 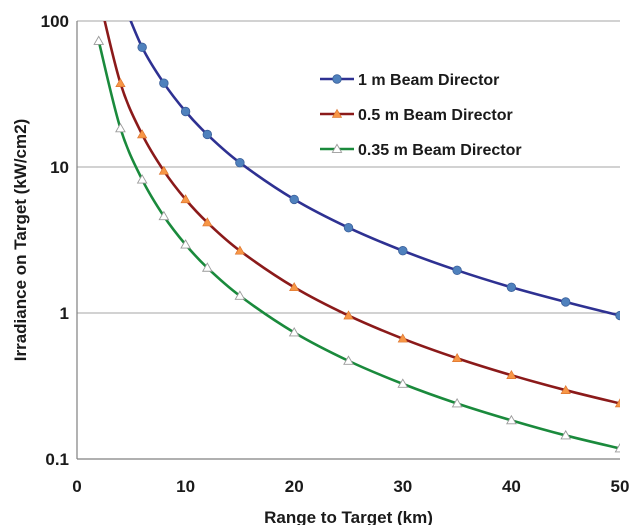 I want to click on y-tick-label-1: 1, so click(x=64, y=313).